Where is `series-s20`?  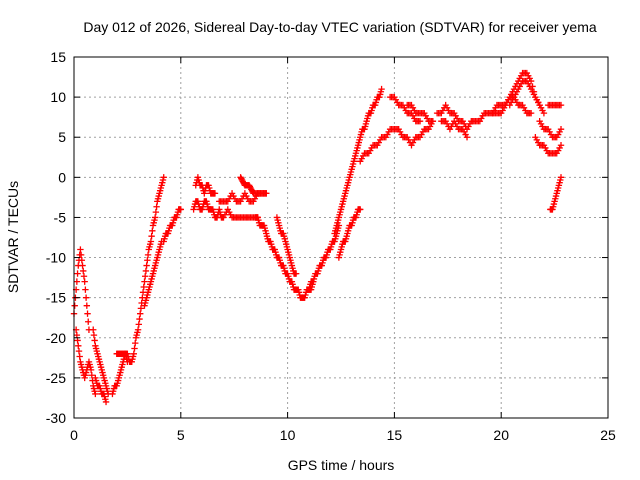
series-s20 is located at coordinates (405, 109).